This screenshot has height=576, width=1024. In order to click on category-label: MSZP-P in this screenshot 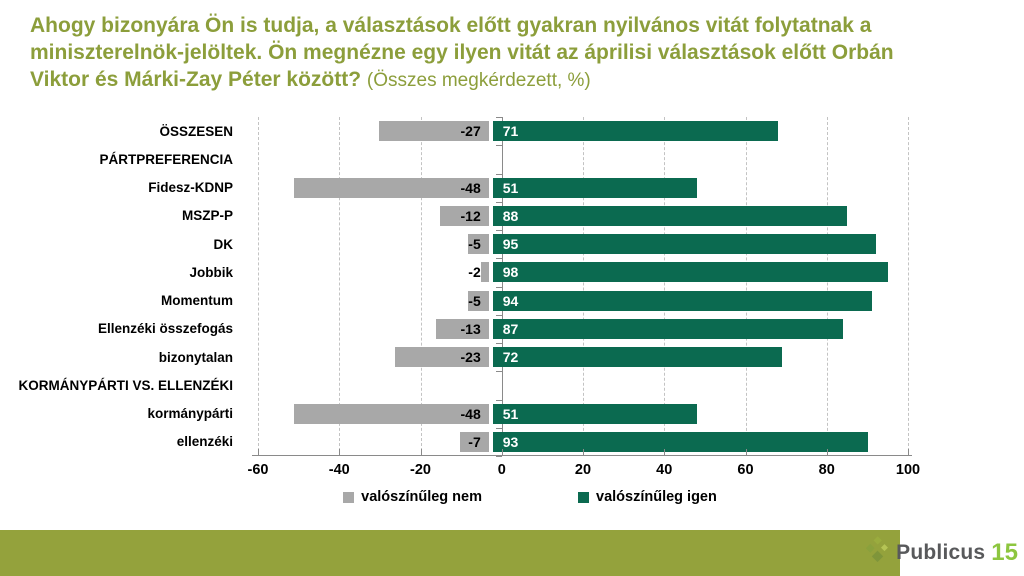, I will do `click(207, 216)`.